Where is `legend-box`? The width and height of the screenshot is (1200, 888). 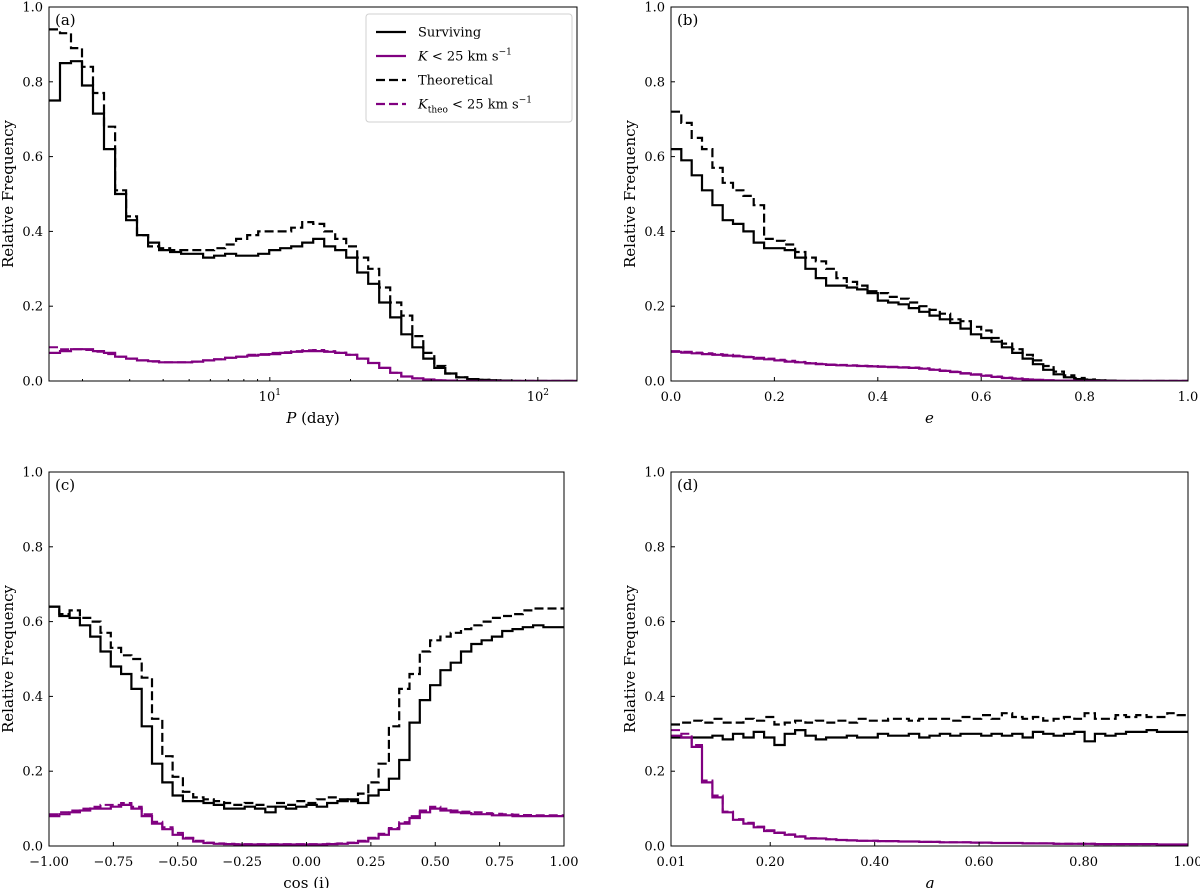
legend-box is located at coordinates (469, 68).